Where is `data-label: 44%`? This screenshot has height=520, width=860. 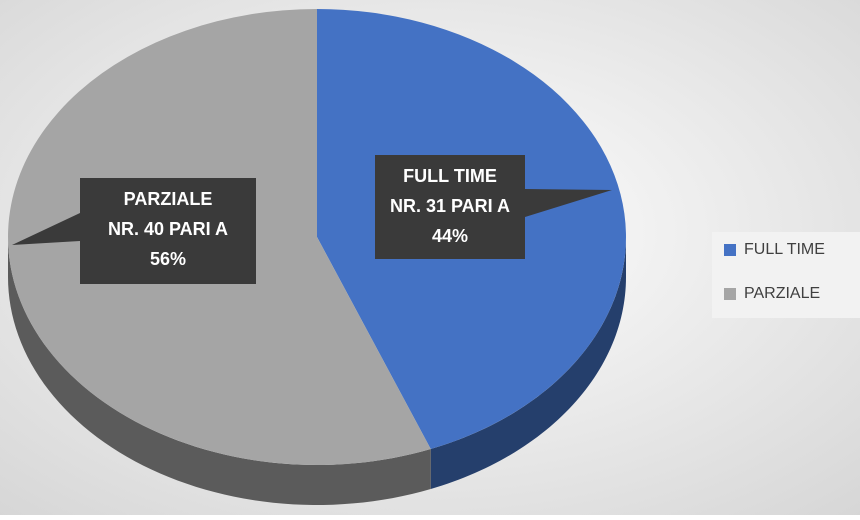
data-label: 44% is located at coordinates (450, 236).